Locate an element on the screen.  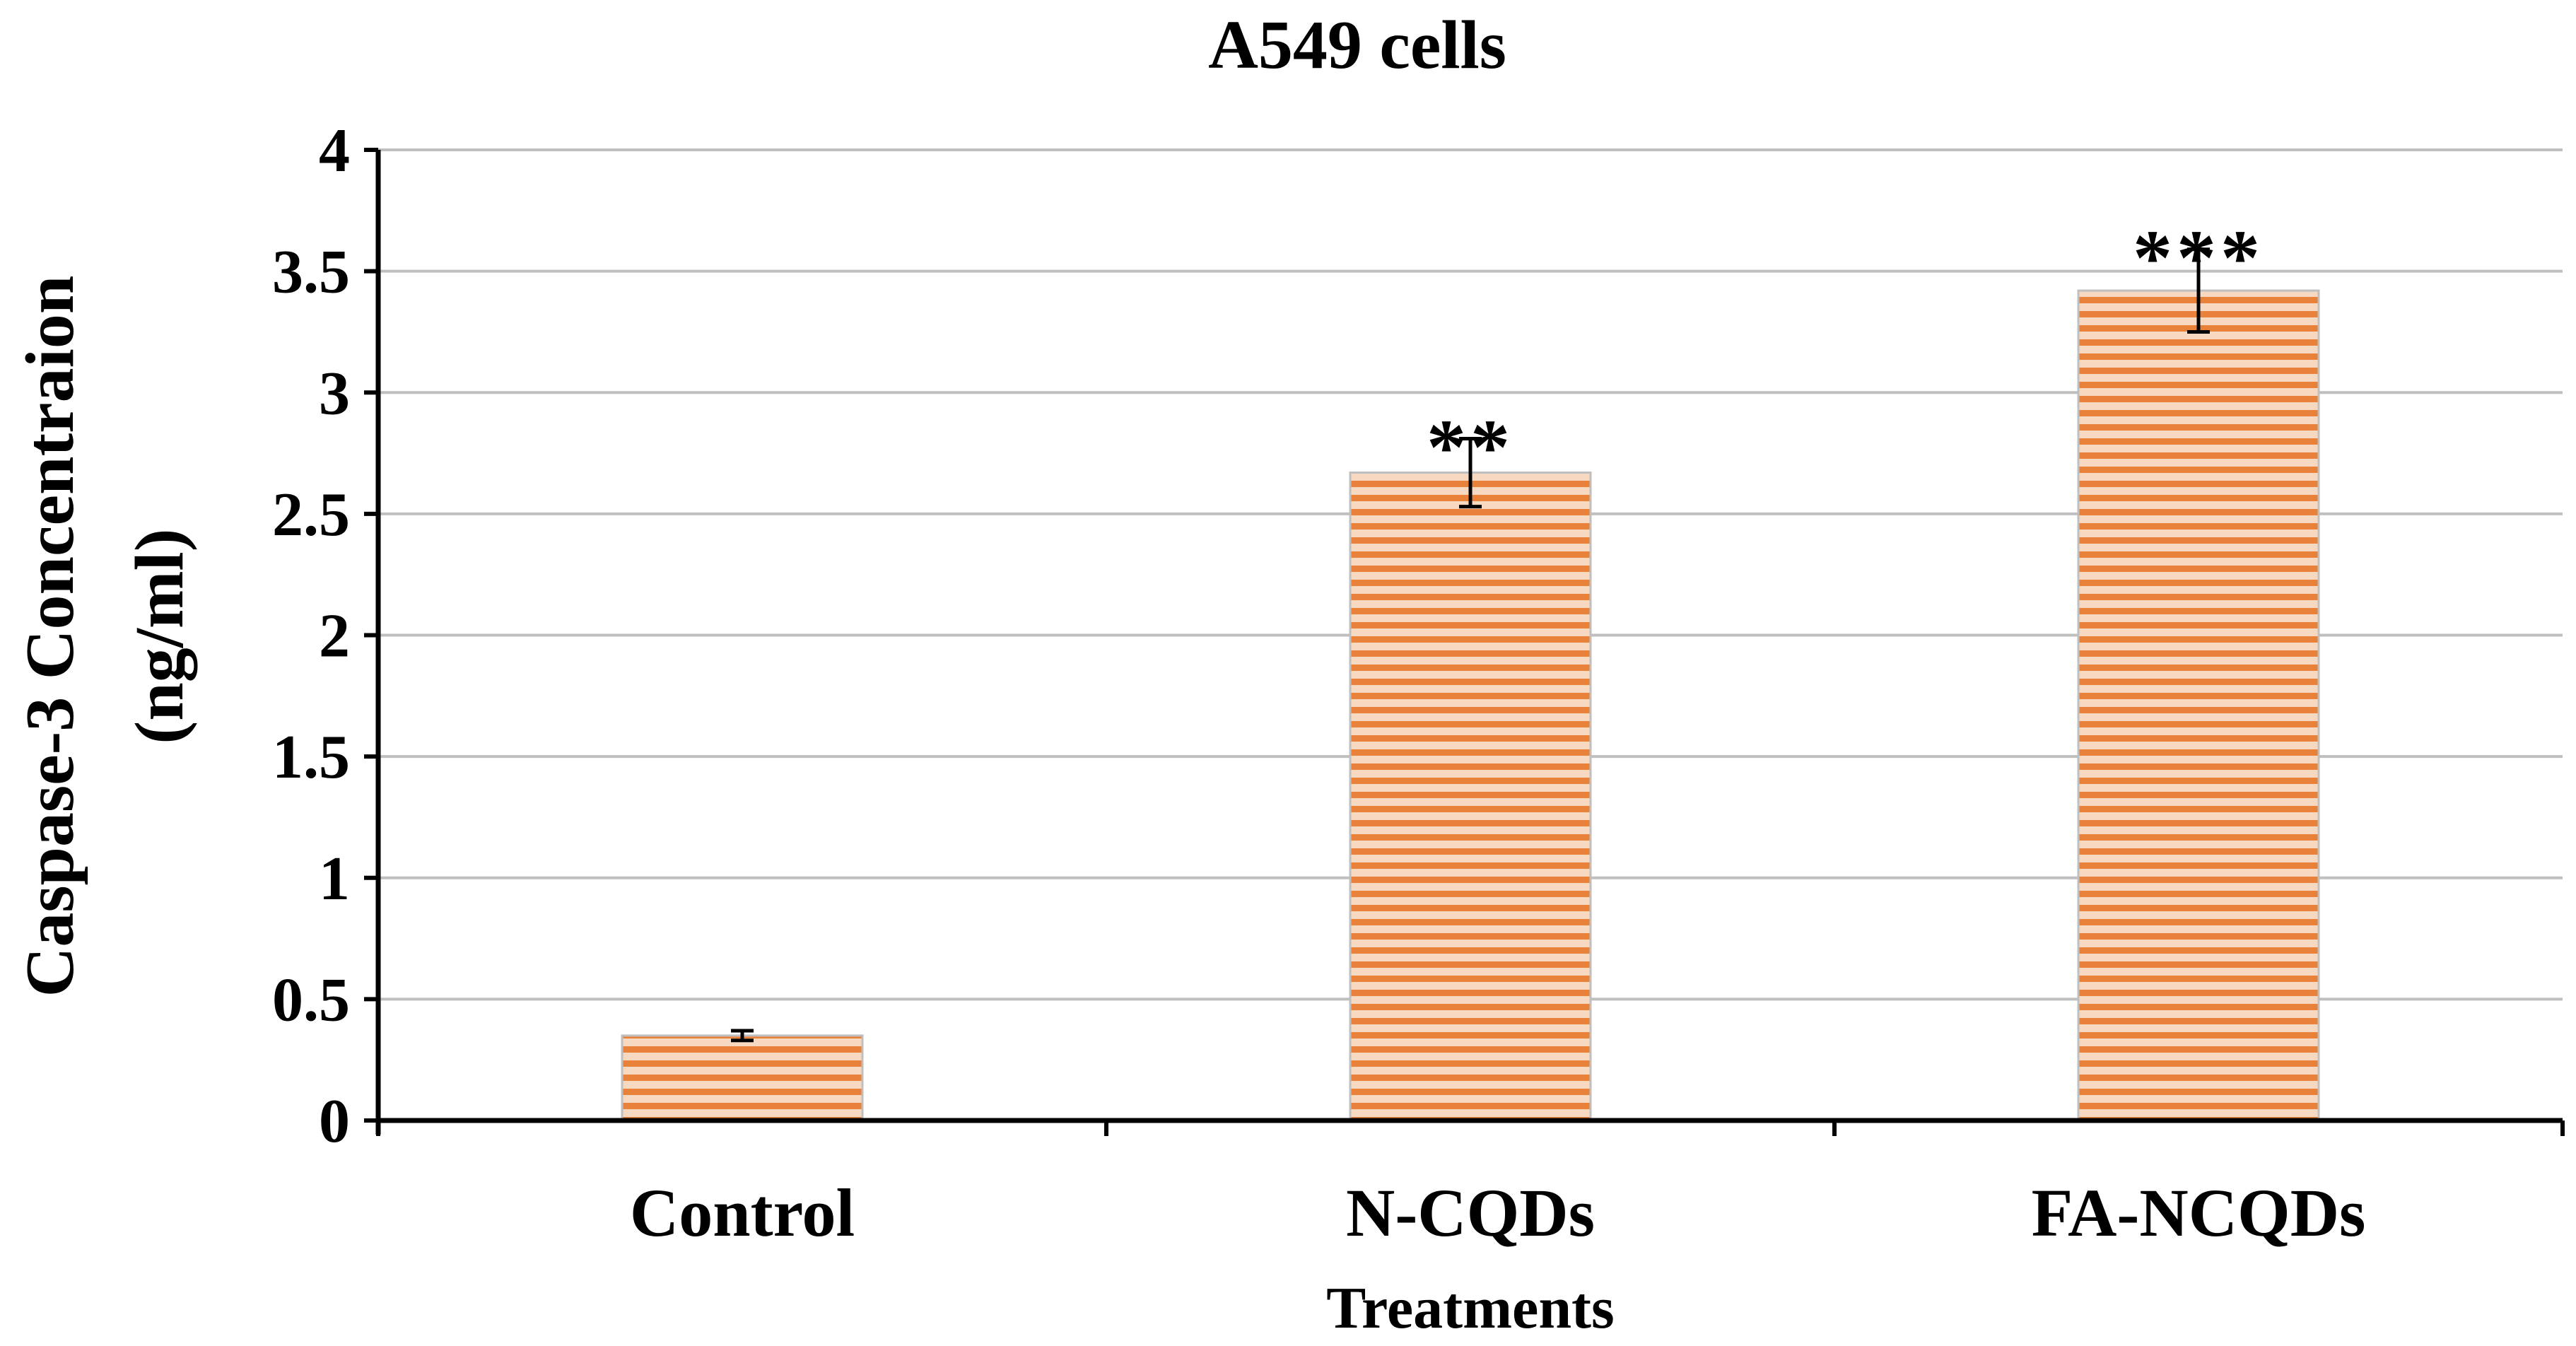
y-tick-label: 0.5 is located at coordinates (311, 1000).